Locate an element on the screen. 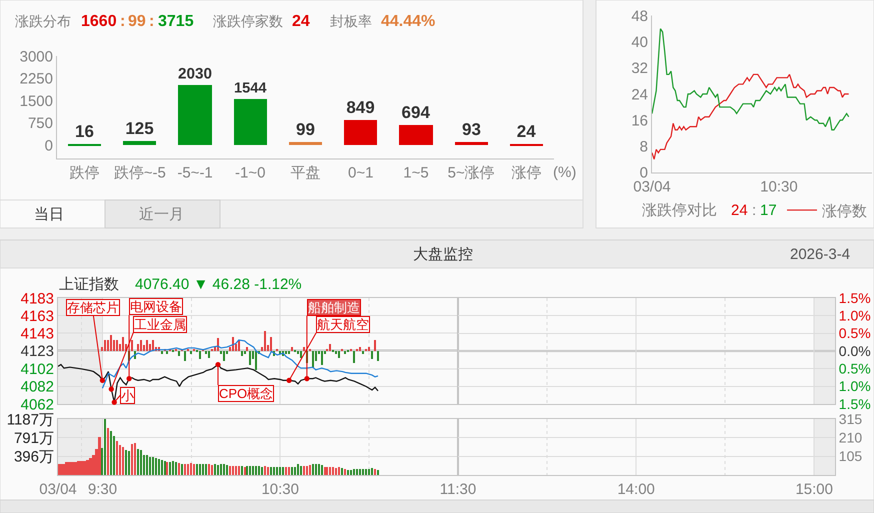 Image resolution: width=874 pixels, height=513 pixels. y-tick-label: 1500 is located at coordinates (36, 101).